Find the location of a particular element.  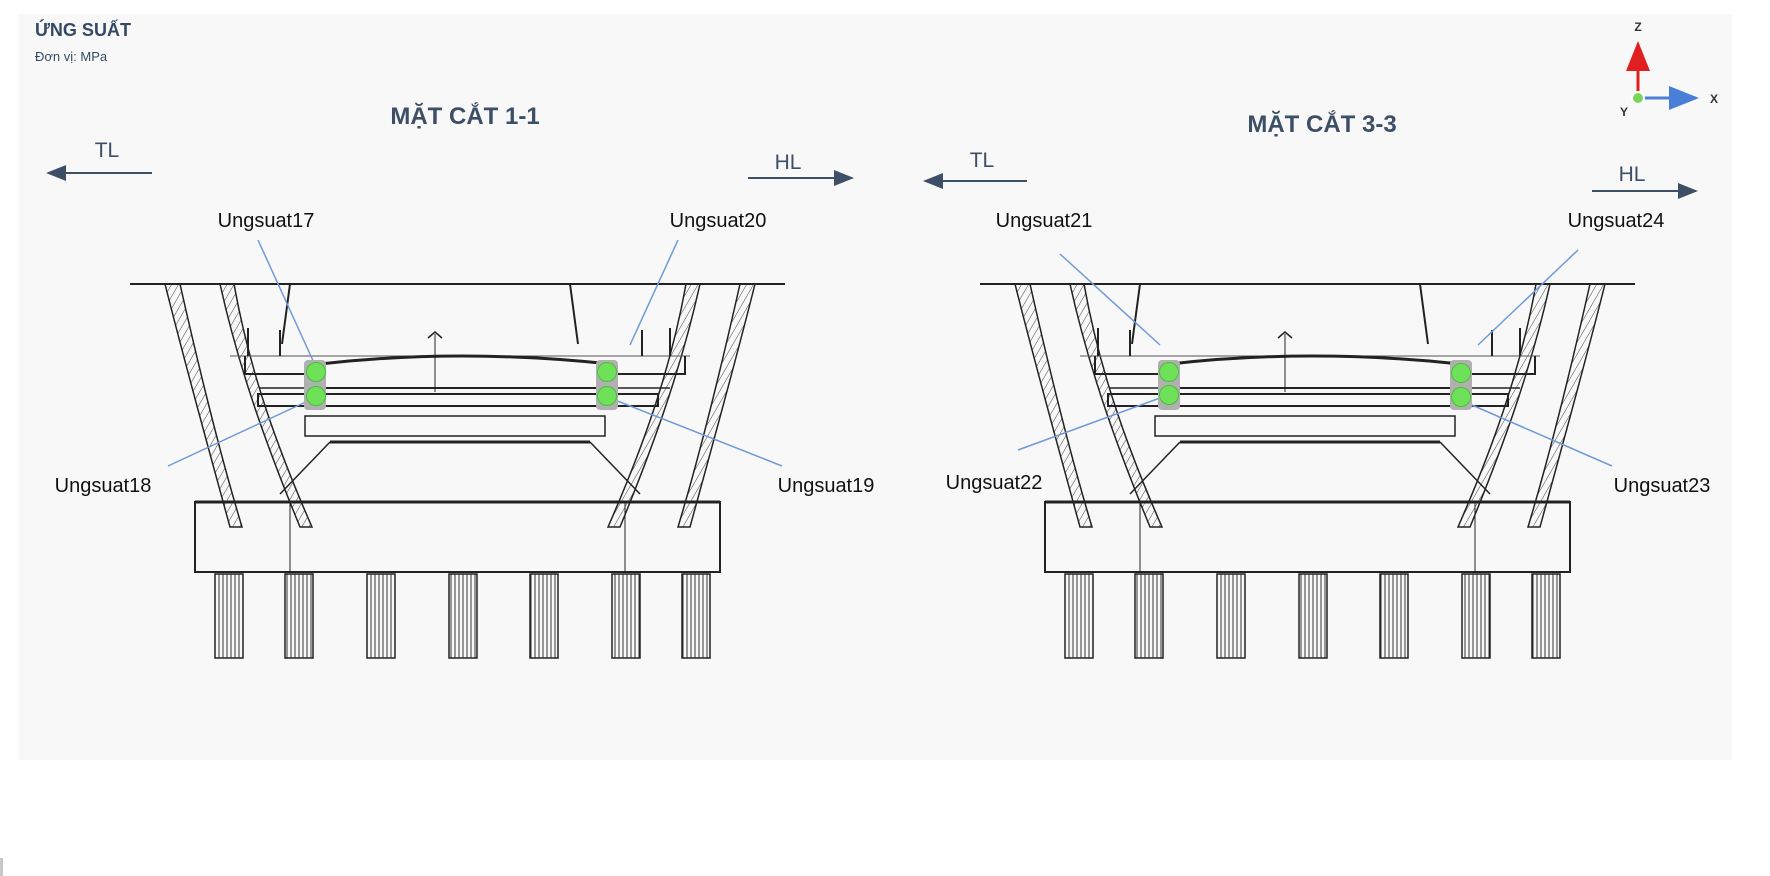

section-2-left-direction: TL is located at coordinates (982, 160).